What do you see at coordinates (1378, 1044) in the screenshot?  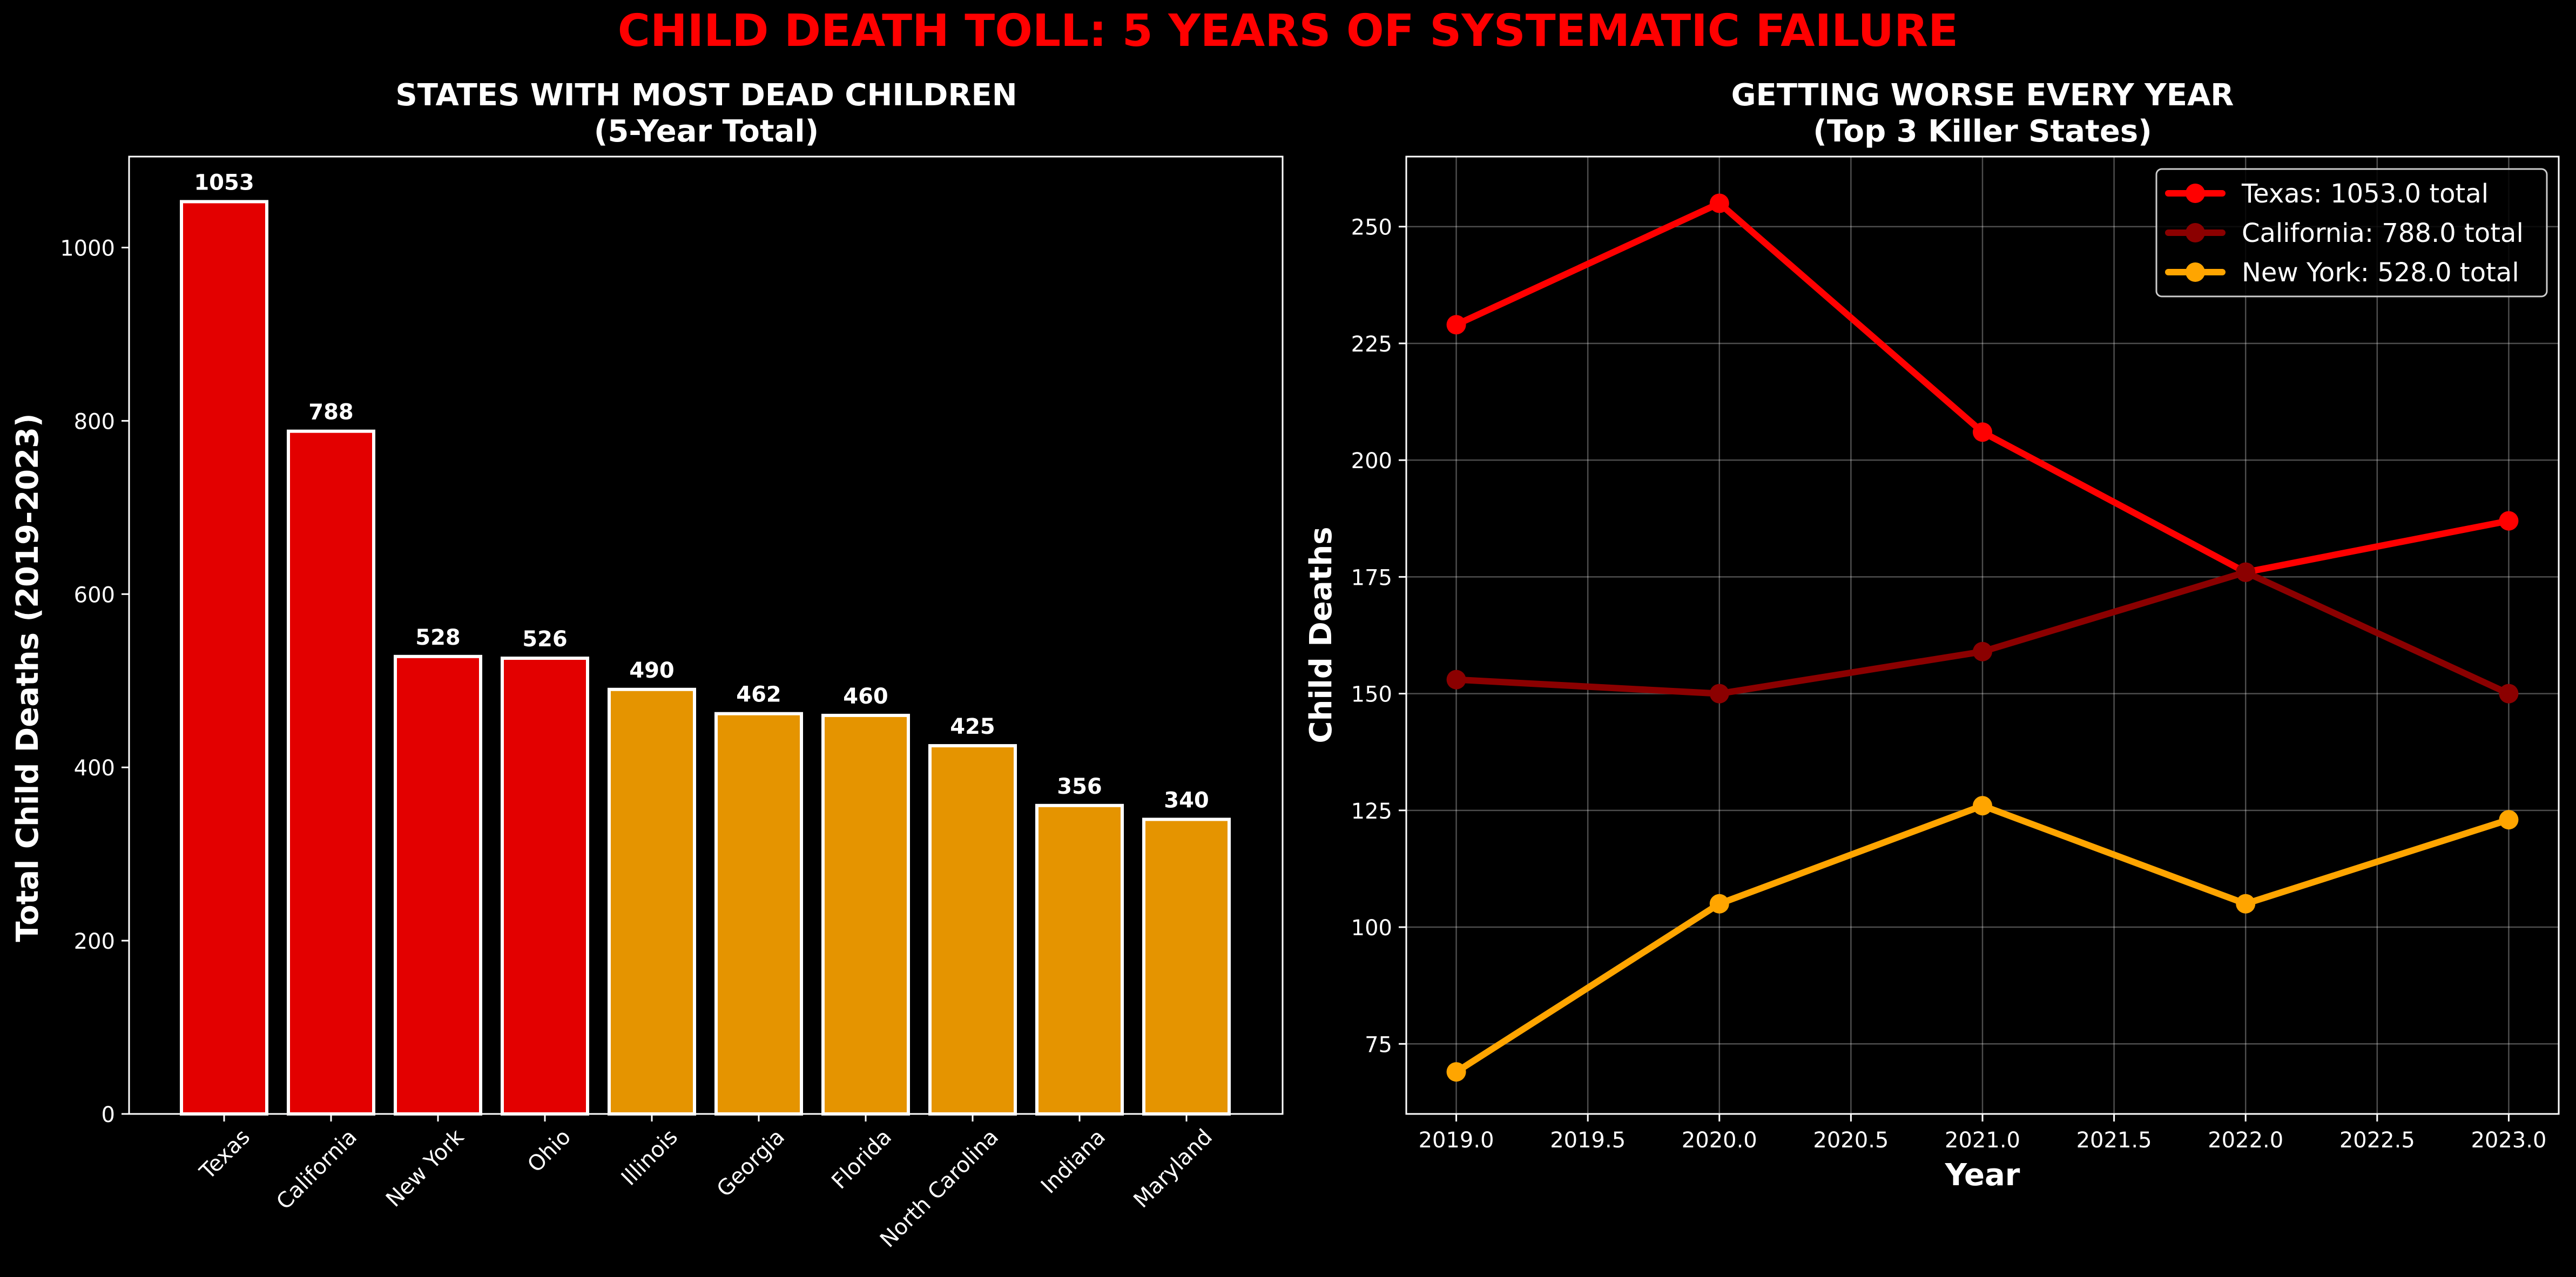 I see `line-y-tick-label: 75` at bounding box center [1378, 1044].